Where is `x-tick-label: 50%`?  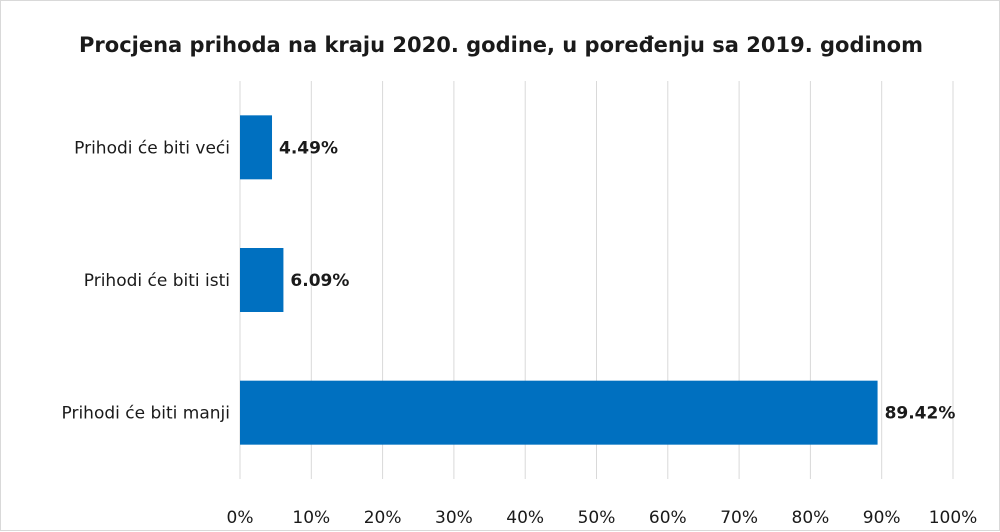
x-tick-label: 50% is located at coordinates (597, 518).